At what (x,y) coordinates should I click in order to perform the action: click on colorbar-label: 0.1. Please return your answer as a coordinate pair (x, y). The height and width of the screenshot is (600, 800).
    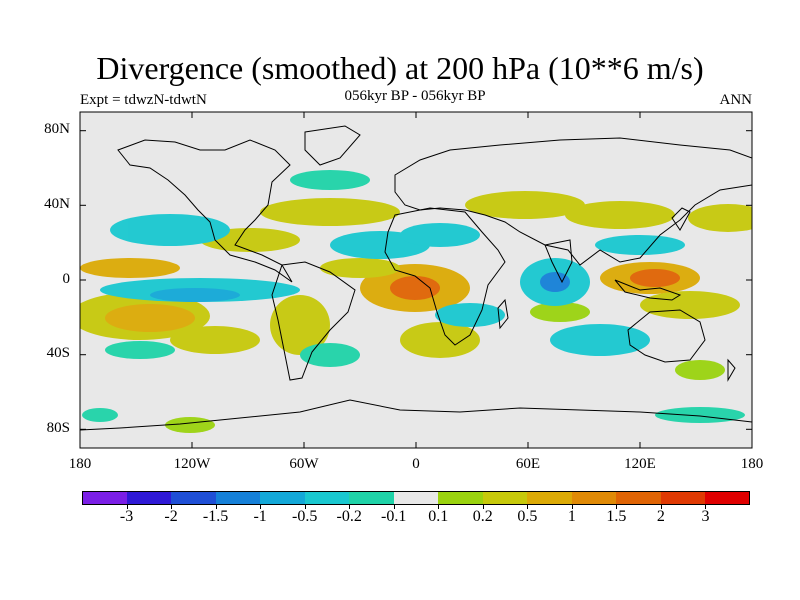
    Looking at the image, I should click on (438, 516).